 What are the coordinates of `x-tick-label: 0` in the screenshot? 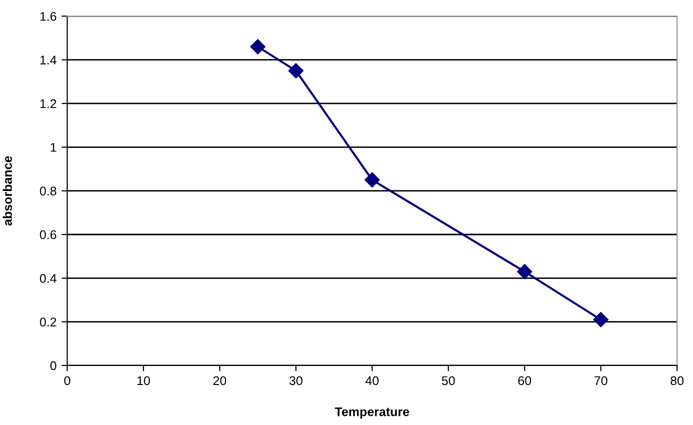 It's located at (67, 381).